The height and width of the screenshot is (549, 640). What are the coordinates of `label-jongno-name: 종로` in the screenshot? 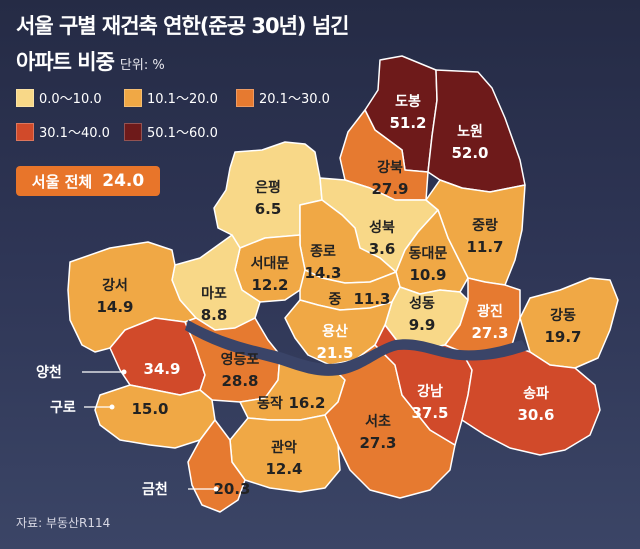 It's located at (323, 252).